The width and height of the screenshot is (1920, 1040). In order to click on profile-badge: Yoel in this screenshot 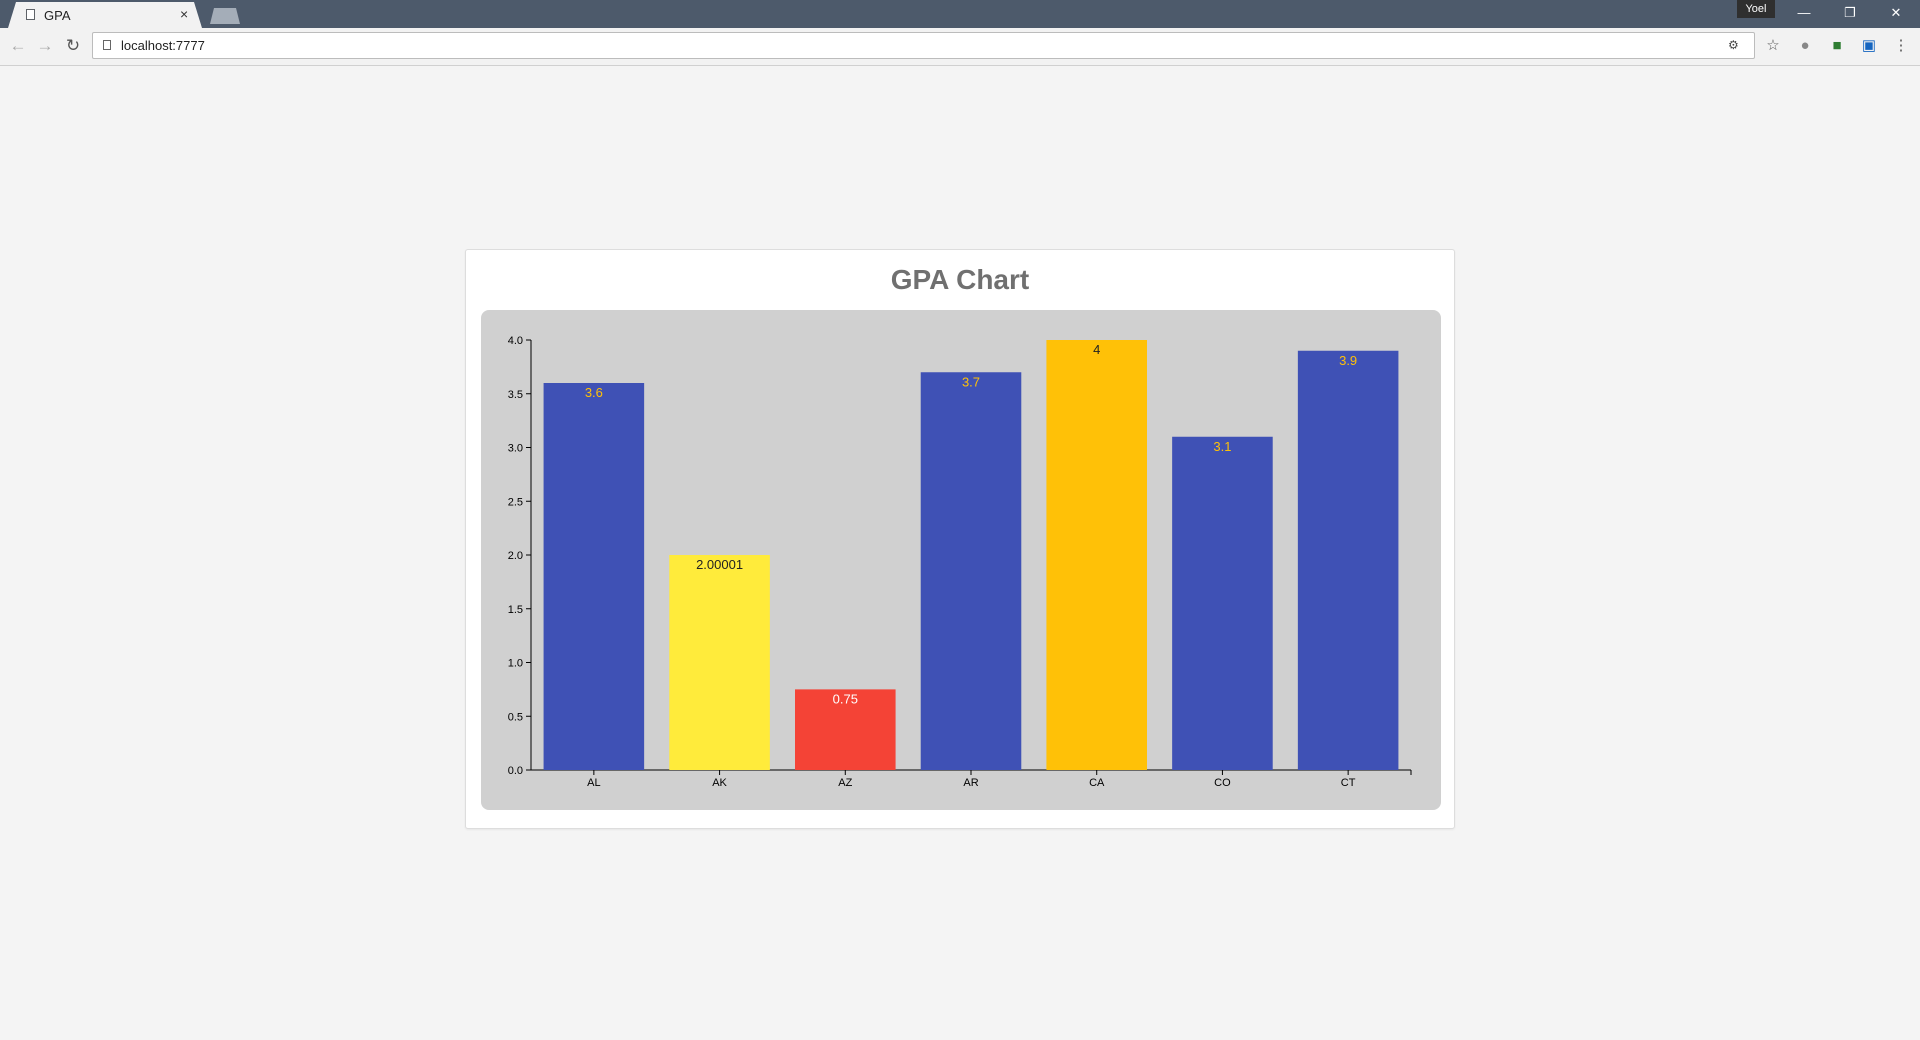, I will do `click(1756, 9)`.